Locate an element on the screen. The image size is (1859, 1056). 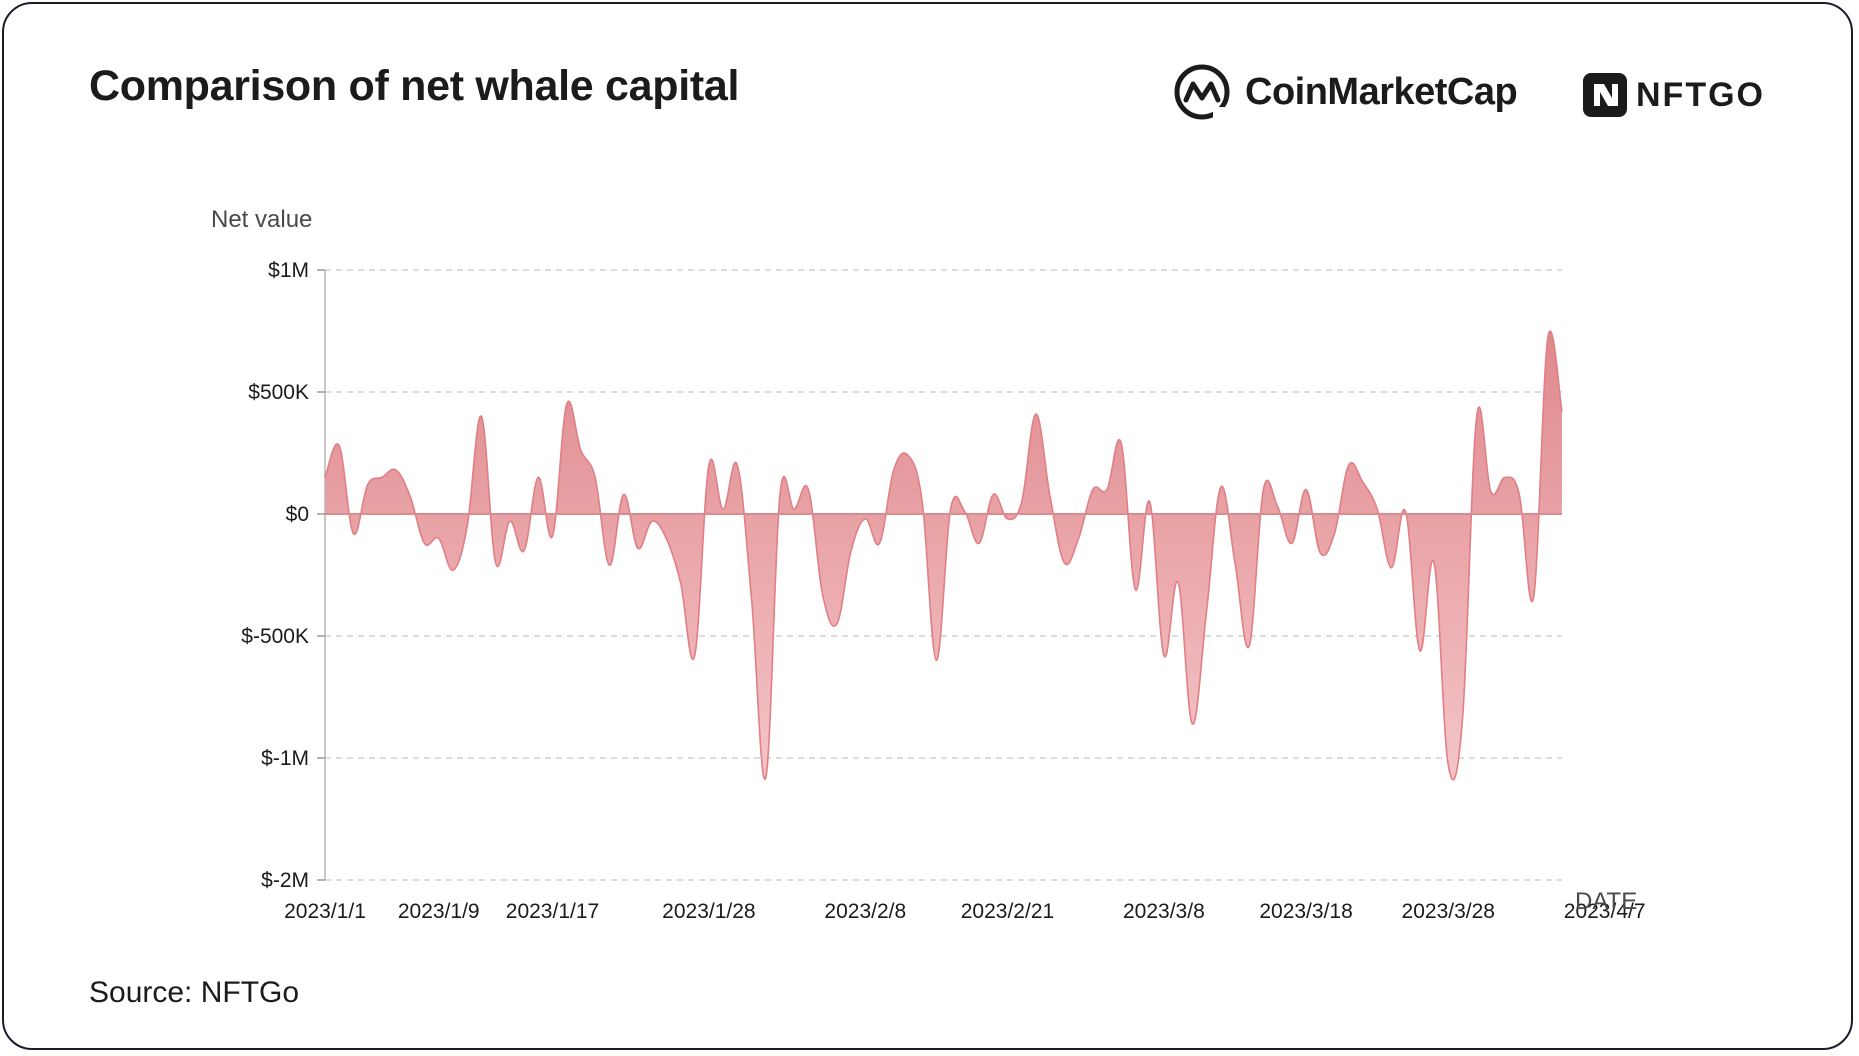
y-tick-label: $1M is located at coordinates (288, 270).